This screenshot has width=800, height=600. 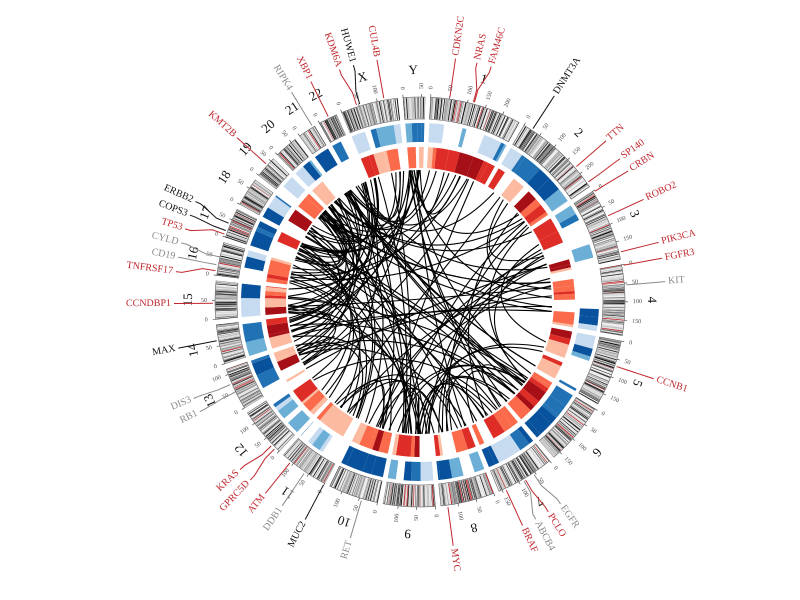 I want to click on link-track, so click(x=419, y=302).